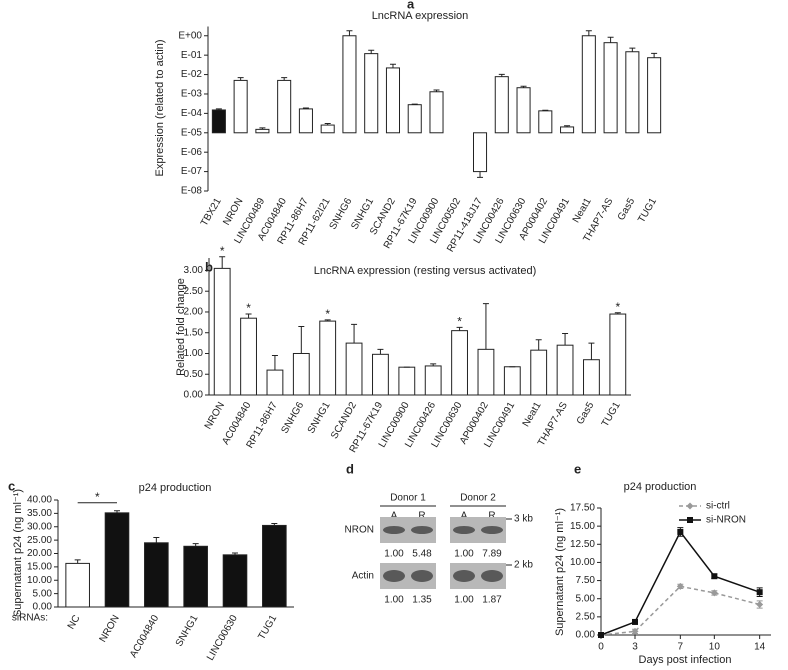 This screenshot has width=788, height=670. I want to click on density-value: 1.00, so click(394, 554).